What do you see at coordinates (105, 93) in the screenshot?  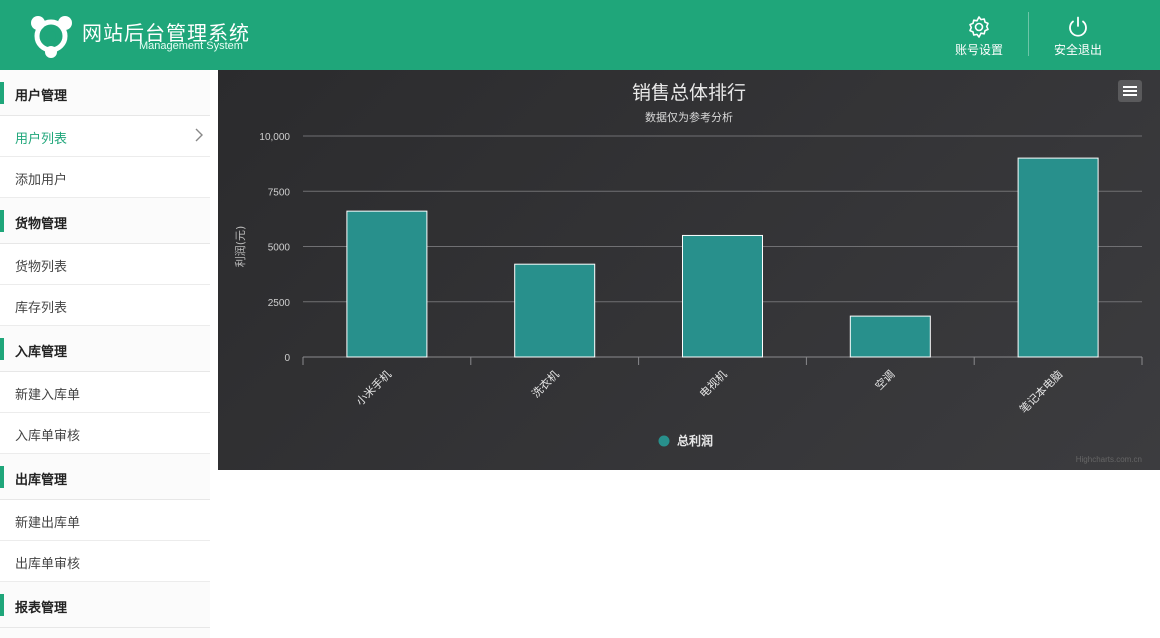 I see `sidebar-group-users: 用户管理` at bounding box center [105, 93].